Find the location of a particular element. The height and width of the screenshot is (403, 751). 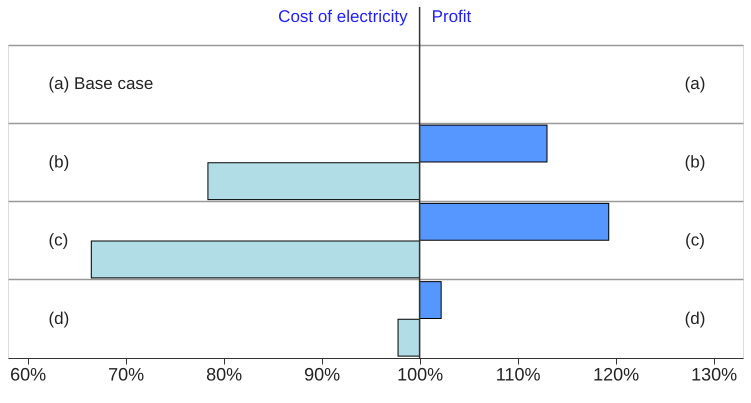

x-tick-label: 90% is located at coordinates (322, 374).